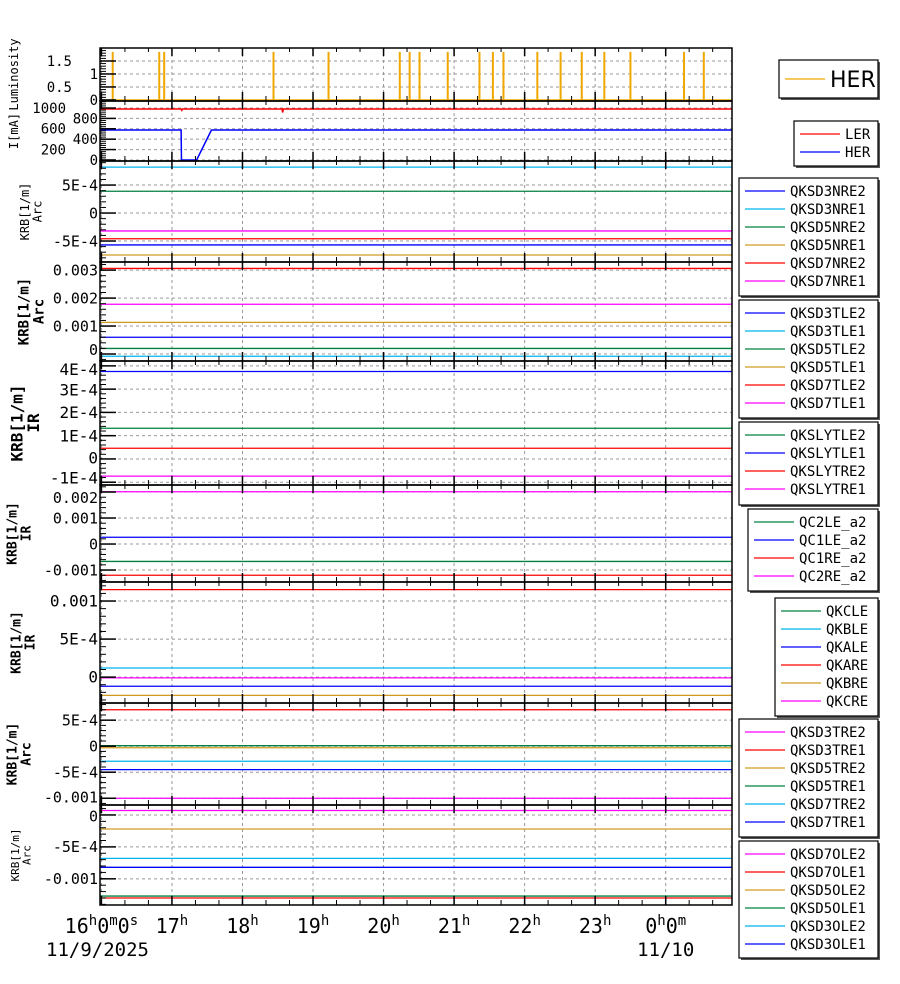 This screenshot has height=984, width=900. Describe the element at coordinates (828, 314) in the screenshot. I see `legend-label: QKSD3TLE2` at that location.